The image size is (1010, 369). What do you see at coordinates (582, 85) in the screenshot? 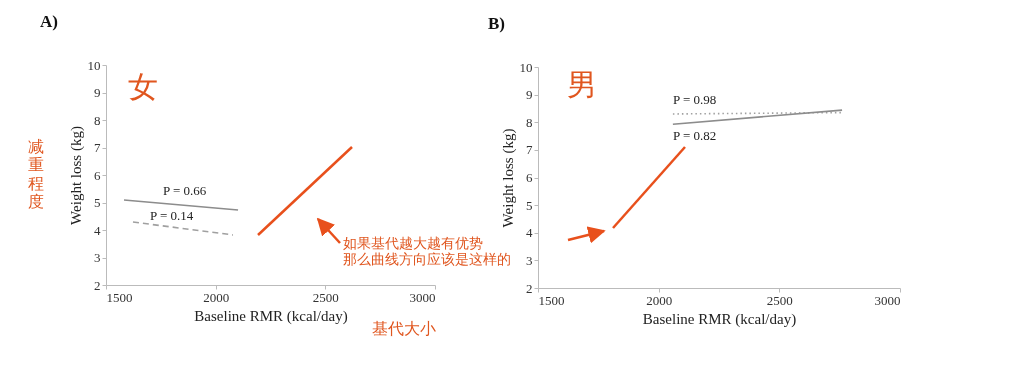
I see `annotation: 男` at bounding box center [582, 85].